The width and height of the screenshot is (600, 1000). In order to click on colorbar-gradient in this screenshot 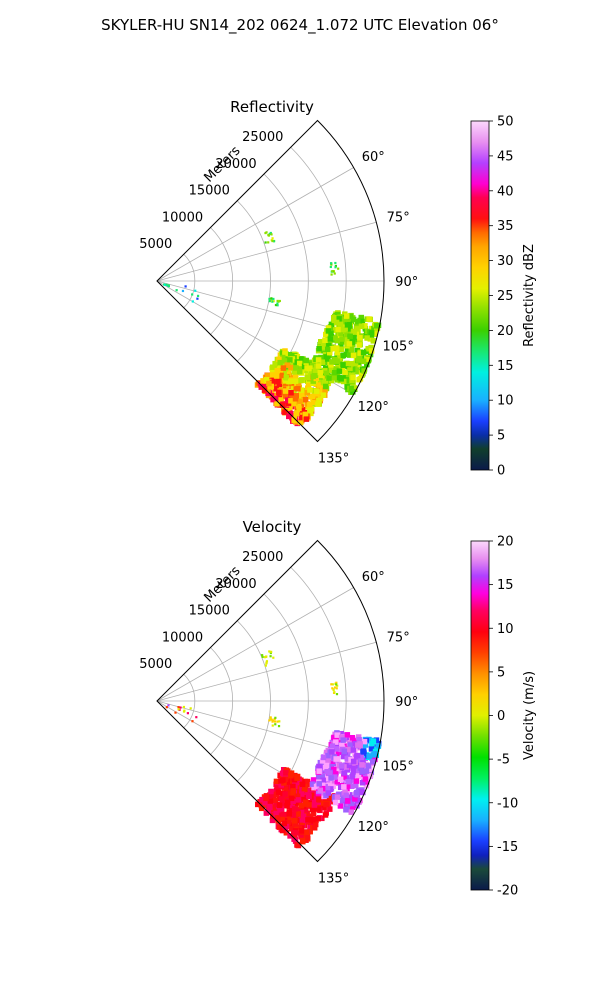, I will do `click(480, 295)`.